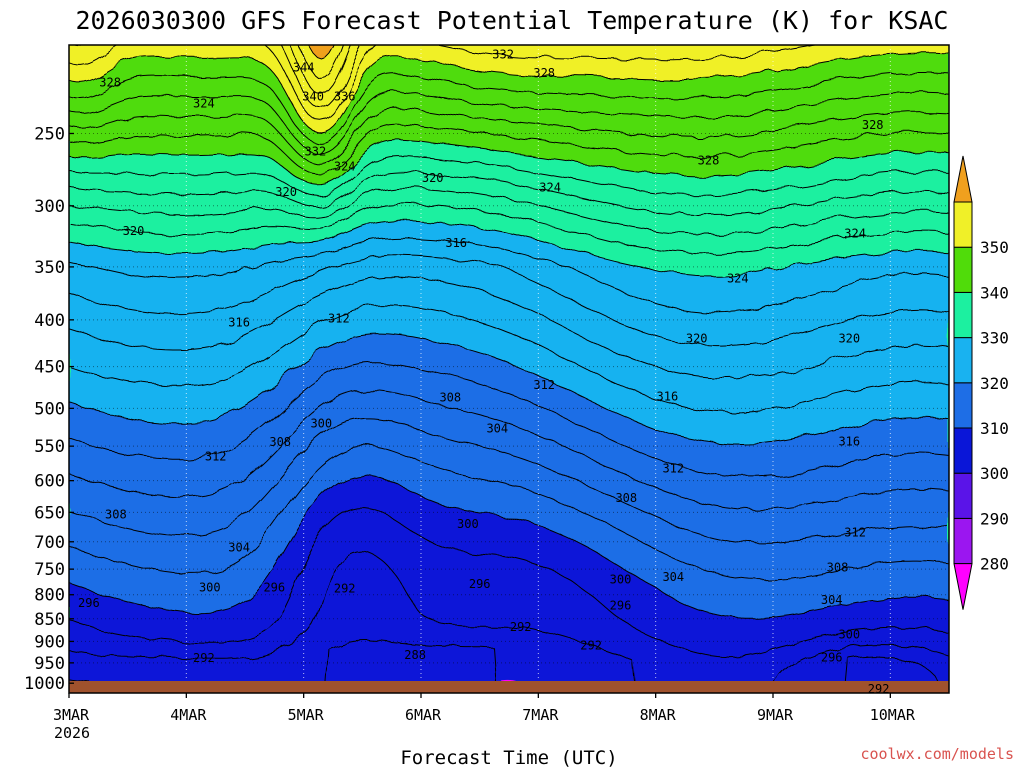  Describe the element at coordinates (49, 368) in the screenshot. I see `y-tick-label: 450` at that location.